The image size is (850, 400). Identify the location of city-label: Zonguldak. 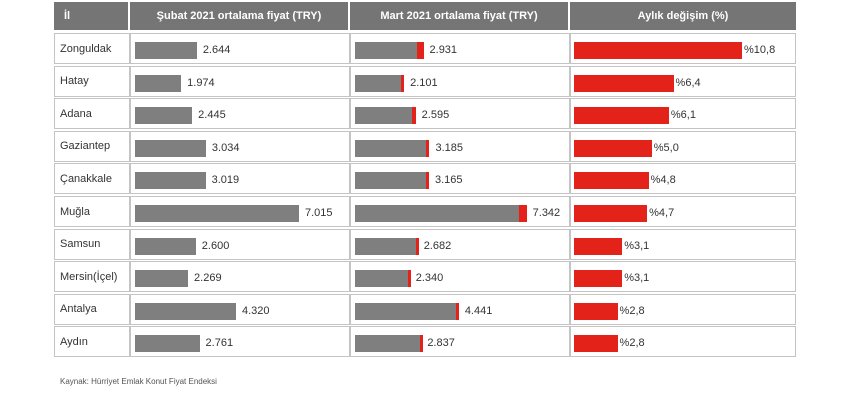
(92, 48).